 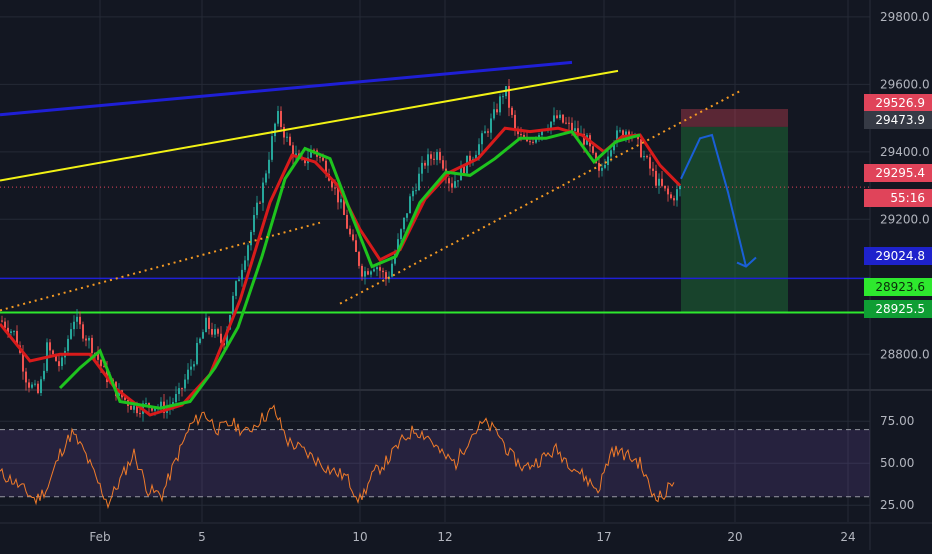 I want to click on projection-arrowhead, so click(x=746, y=262).